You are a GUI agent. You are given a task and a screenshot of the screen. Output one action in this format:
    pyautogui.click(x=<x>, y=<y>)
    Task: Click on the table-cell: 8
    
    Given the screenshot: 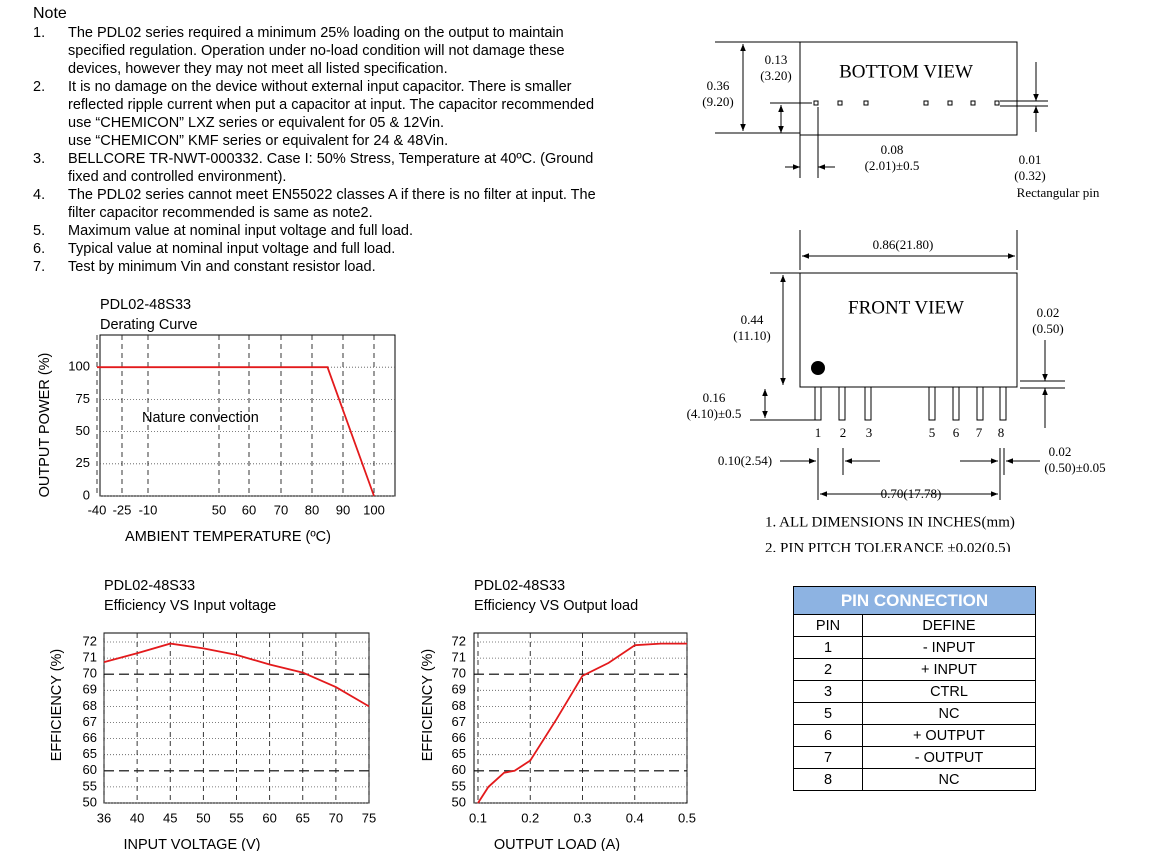 What is the action you would take?
    pyautogui.click(x=828, y=779)
    